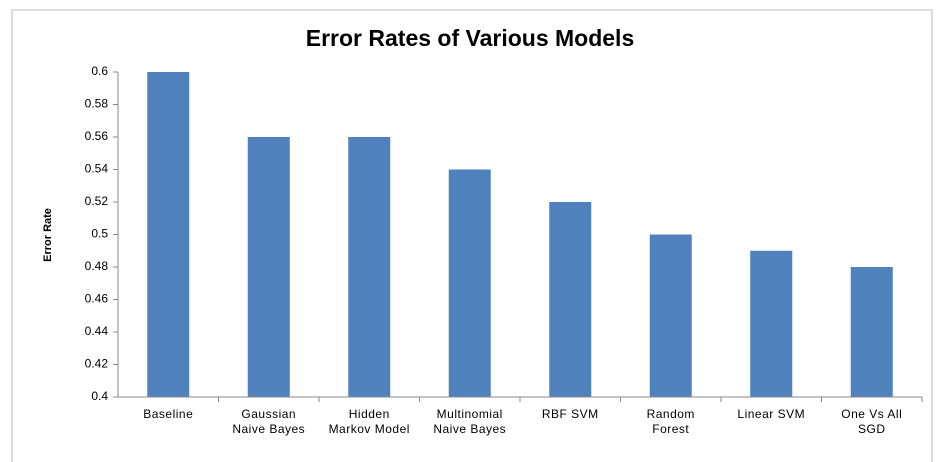 The width and height of the screenshot is (941, 462). Describe the element at coordinates (670, 421) in the screenshot. I see `x-tick-label: Random Forest` at that location.